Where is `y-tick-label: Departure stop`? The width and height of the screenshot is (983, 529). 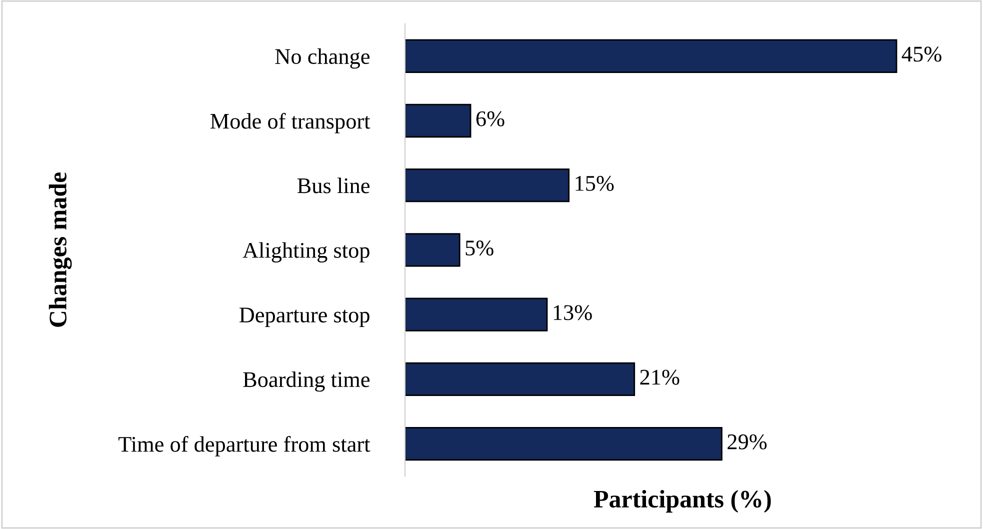
y-tick-label: Departure stop is located at coordinates (304, 318).